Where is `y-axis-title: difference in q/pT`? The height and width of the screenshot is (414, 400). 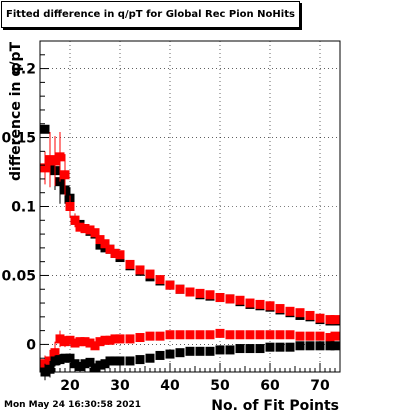
y-axis-title: difference in q/pT is located at coordinates (16, 111).